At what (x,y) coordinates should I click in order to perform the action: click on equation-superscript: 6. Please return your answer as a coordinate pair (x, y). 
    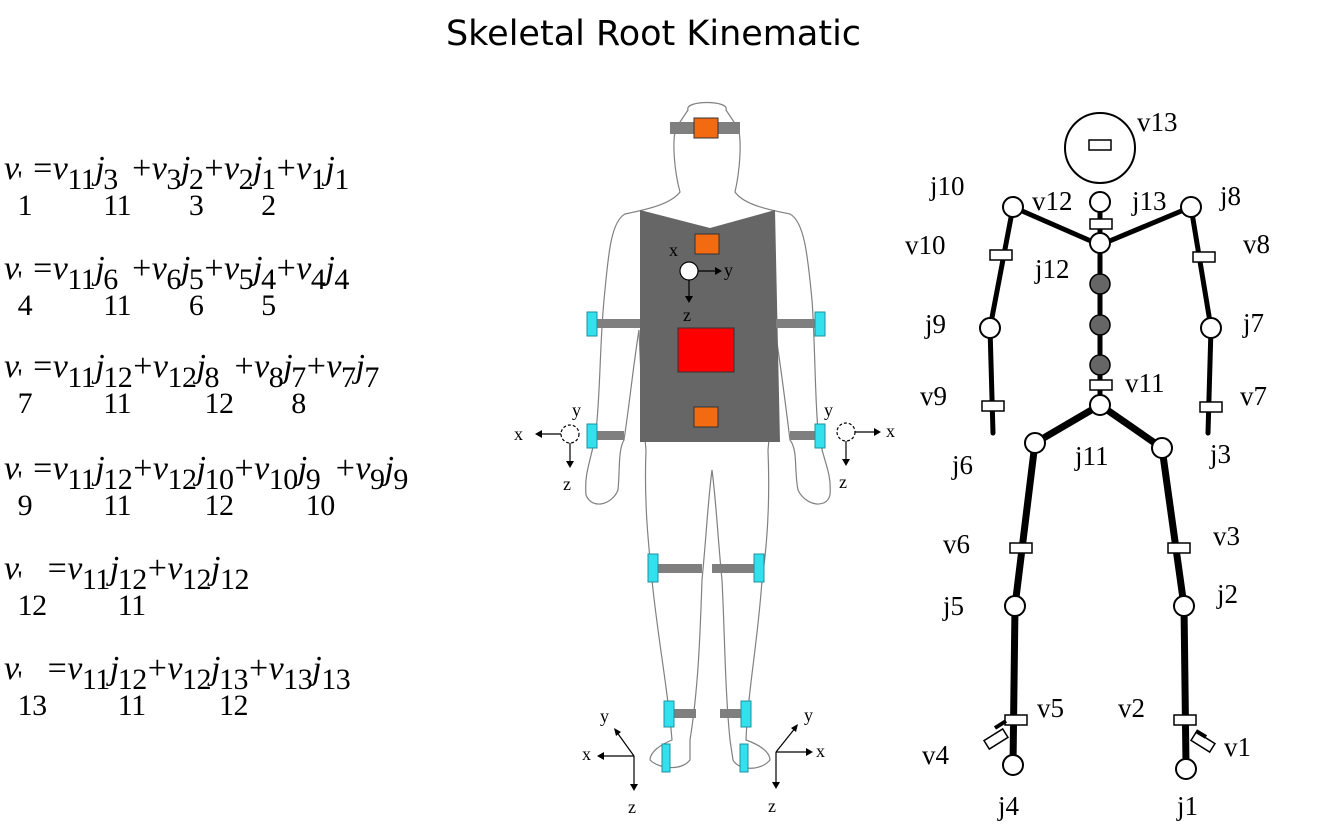
    Looking at the image, I should click on (110, 279).